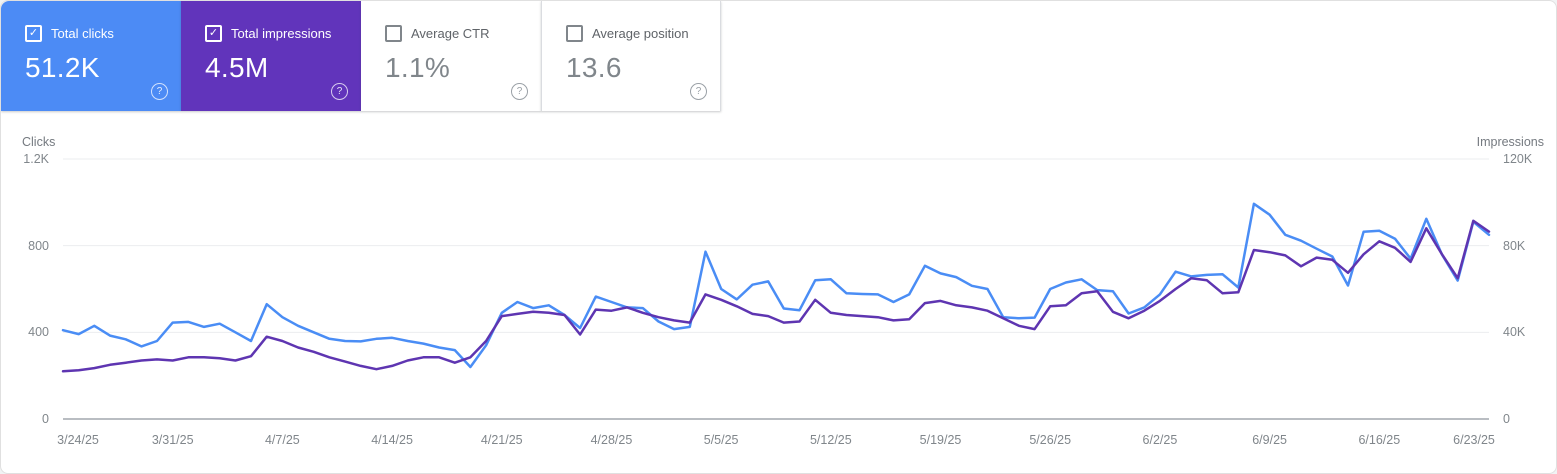  Describe the element at coordinates (1518, 159) in the screenshot. I see `y-tick-right: 120K` at that location.